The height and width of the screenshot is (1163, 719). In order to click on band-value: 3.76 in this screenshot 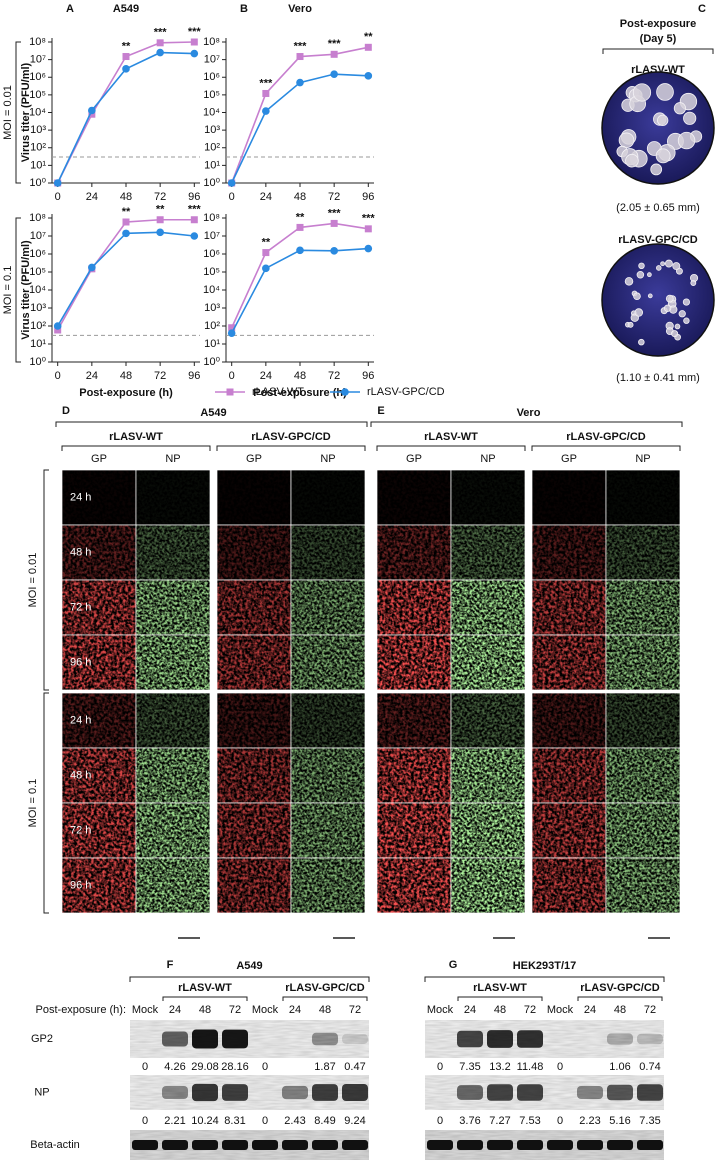, I will do `click(469, 1121)`.